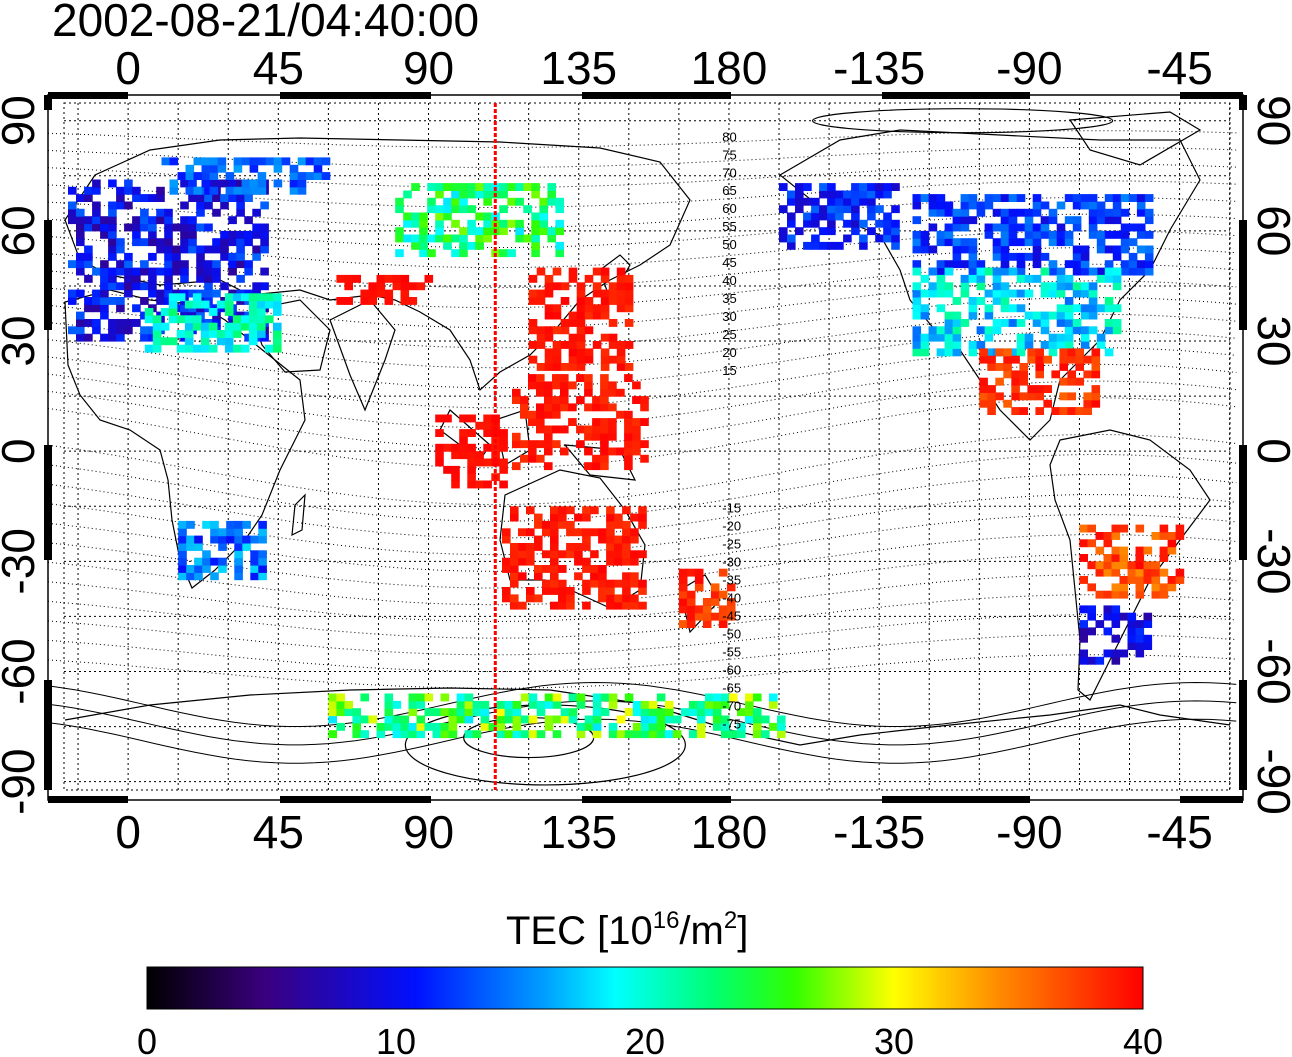 This screenshot has width=1292, height=1057. What do you see at coordinates (578, 832) in the screenshot?
I see `x-tick-label-bottom: 135` at bounding box center [578, 832].